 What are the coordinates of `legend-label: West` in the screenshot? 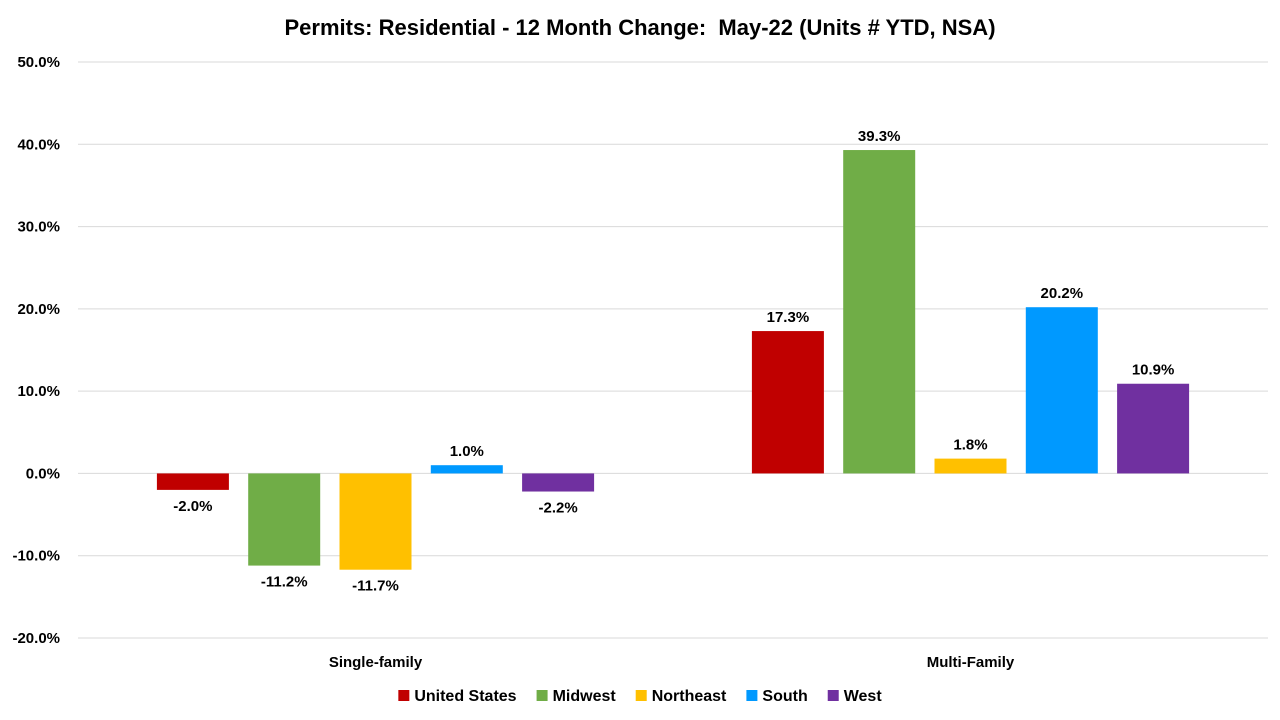 It's located at (863, 696).